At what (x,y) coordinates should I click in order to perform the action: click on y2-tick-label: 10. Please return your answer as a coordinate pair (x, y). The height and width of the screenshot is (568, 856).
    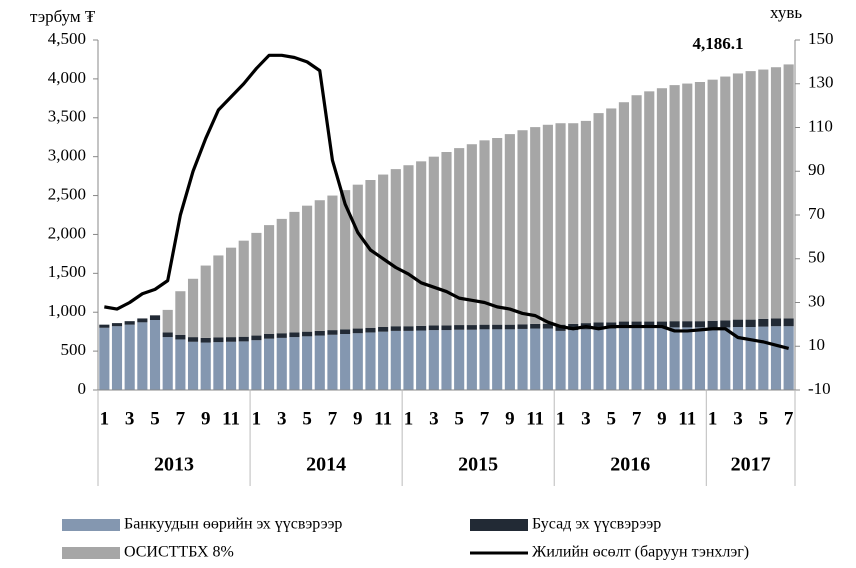
    Looking at the image, I should click on (816, 344).